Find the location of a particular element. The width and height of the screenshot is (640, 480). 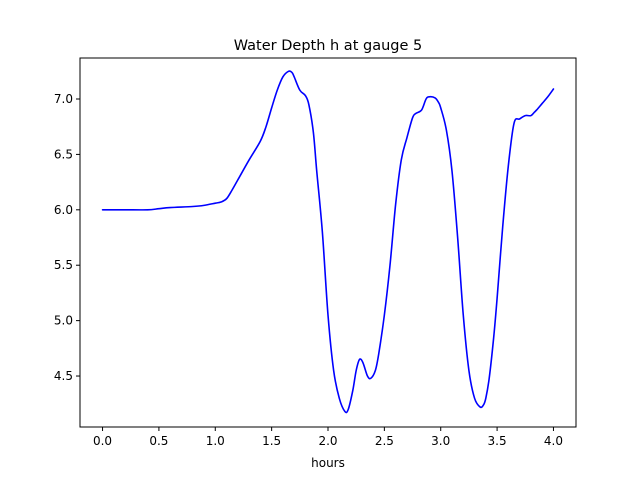

y-tick-label-5: 7.0 is located at coordinates (63, 99).